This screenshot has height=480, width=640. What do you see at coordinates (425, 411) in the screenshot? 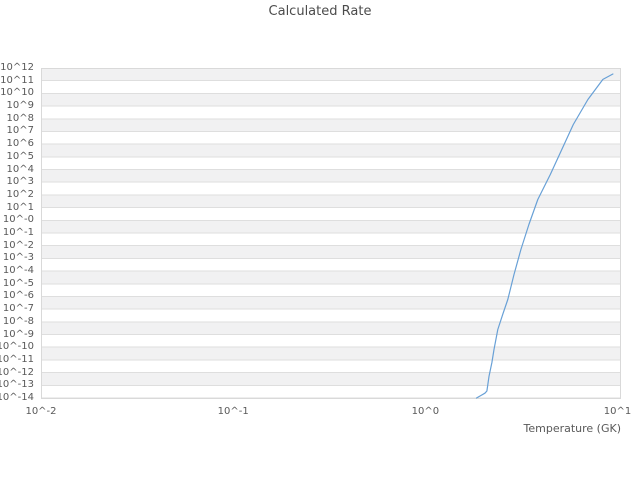
I see `x-tick-label: 10^0` at bounding box center [425, 411].